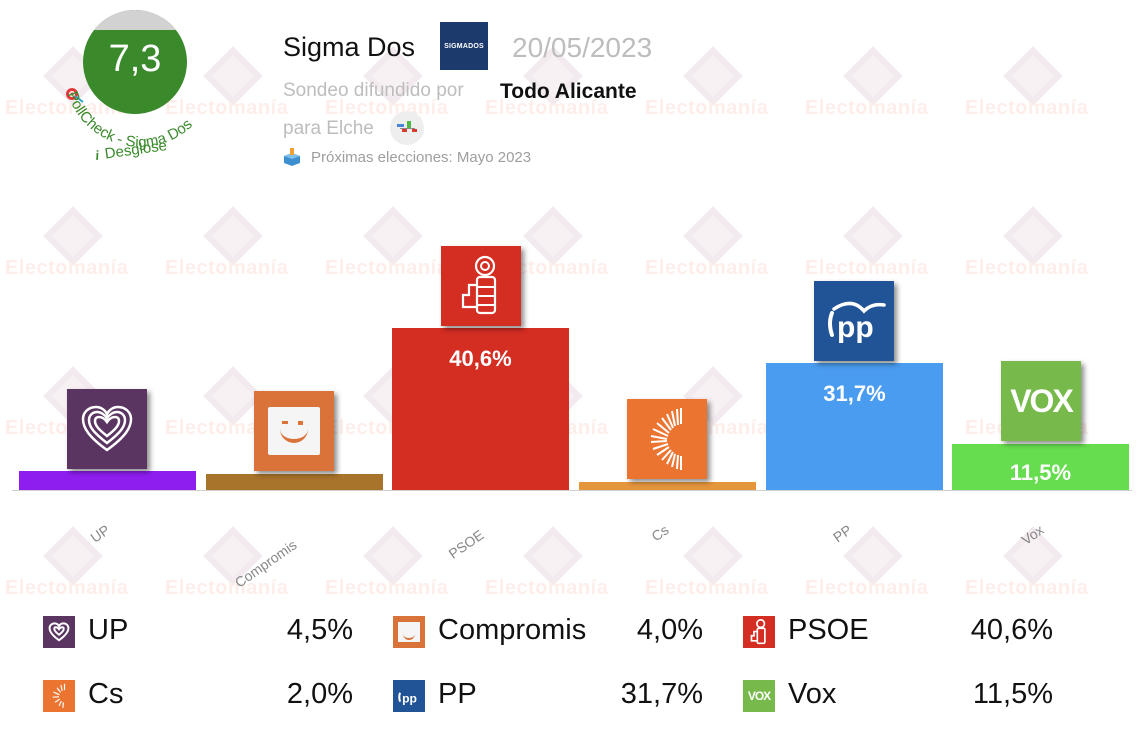  What do you see at coordinates (135, 59) in the screenshot?
I see `pollcheck-score: 7,3` at bounding box center [135, 59].